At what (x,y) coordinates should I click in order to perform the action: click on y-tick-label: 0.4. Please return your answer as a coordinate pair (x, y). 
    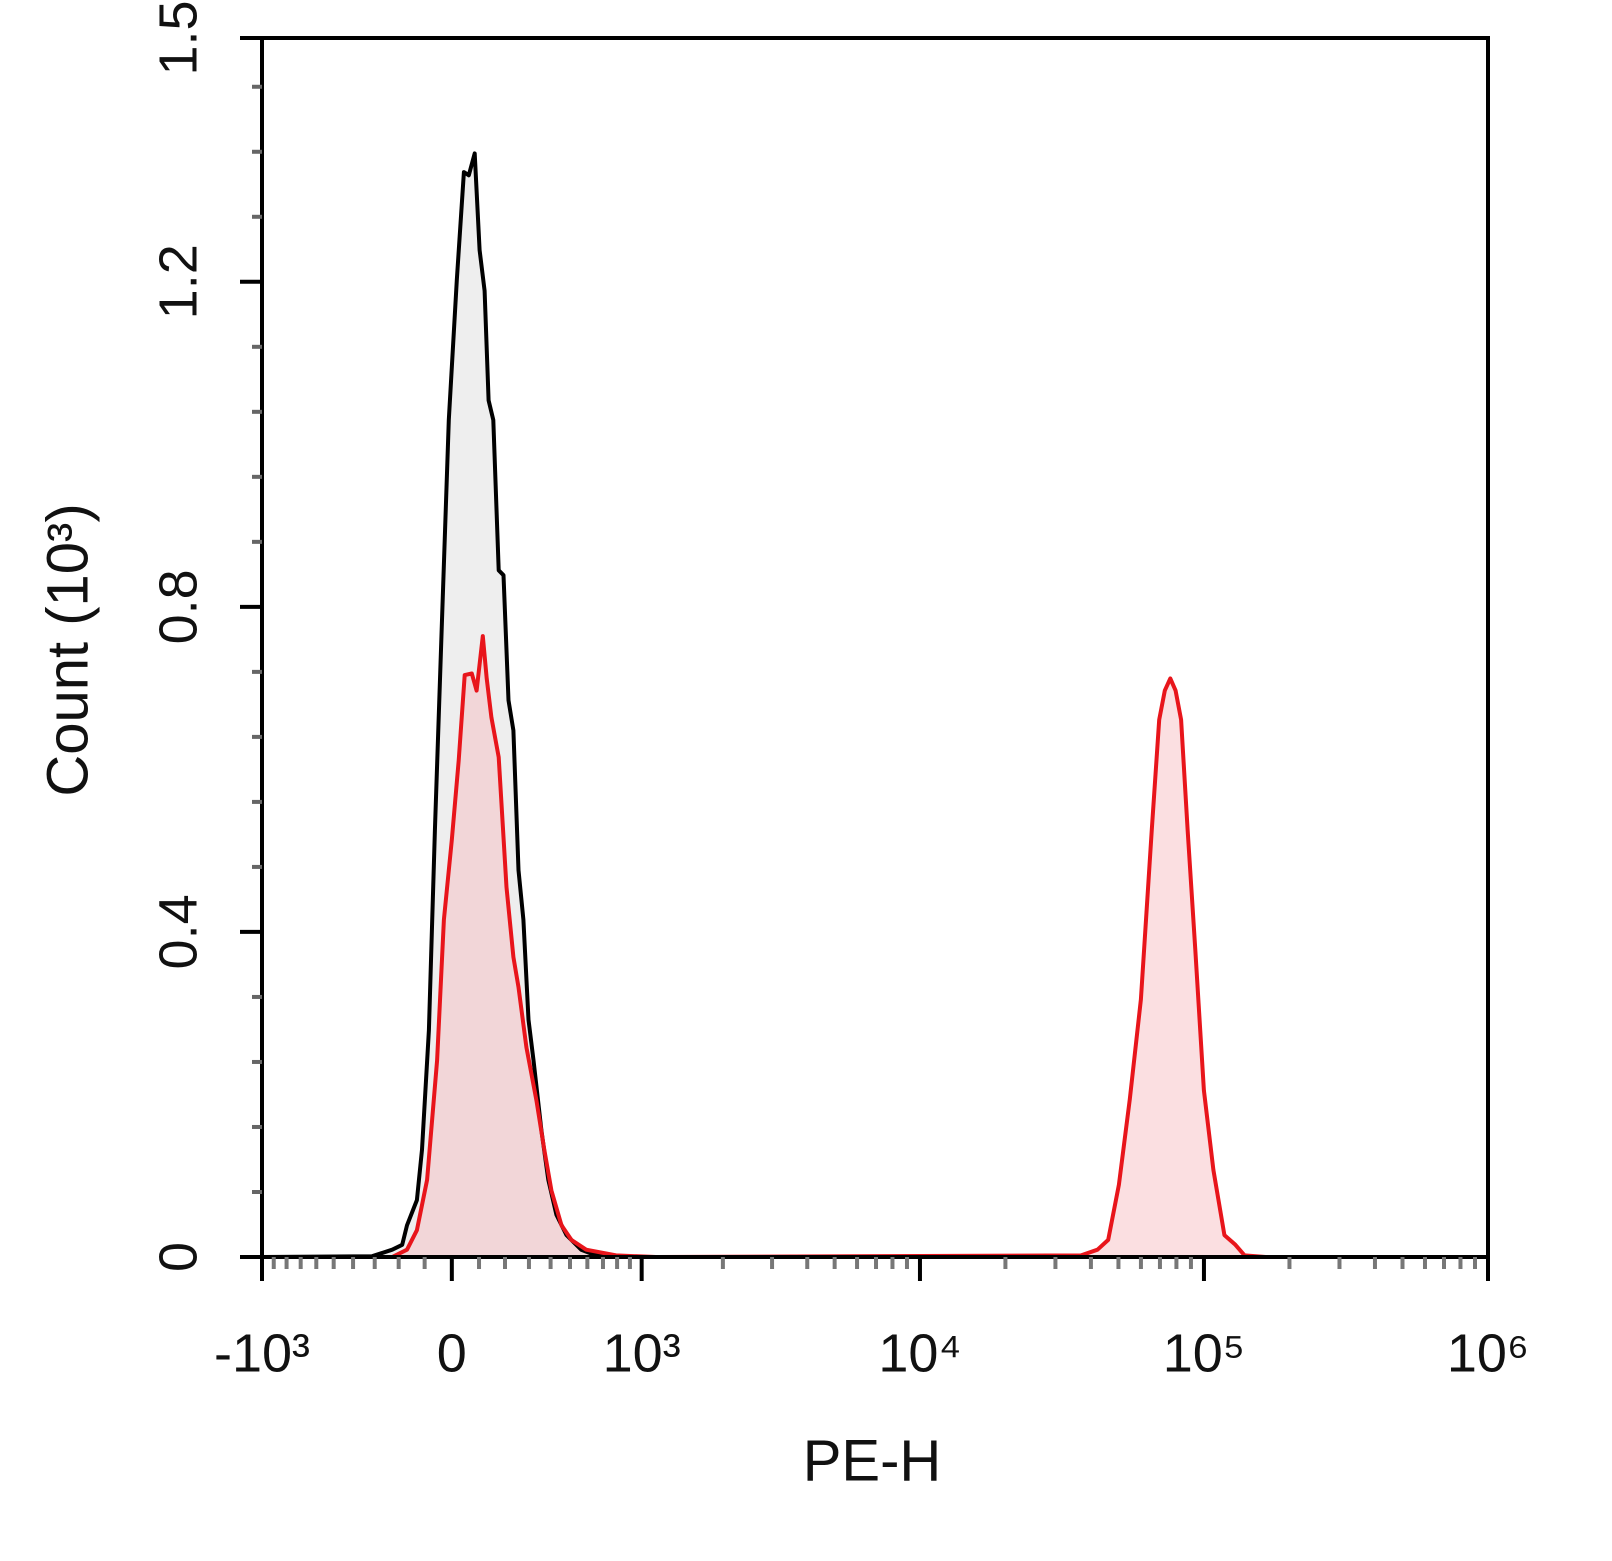
    Looking at the image, I should click on (178, 931).